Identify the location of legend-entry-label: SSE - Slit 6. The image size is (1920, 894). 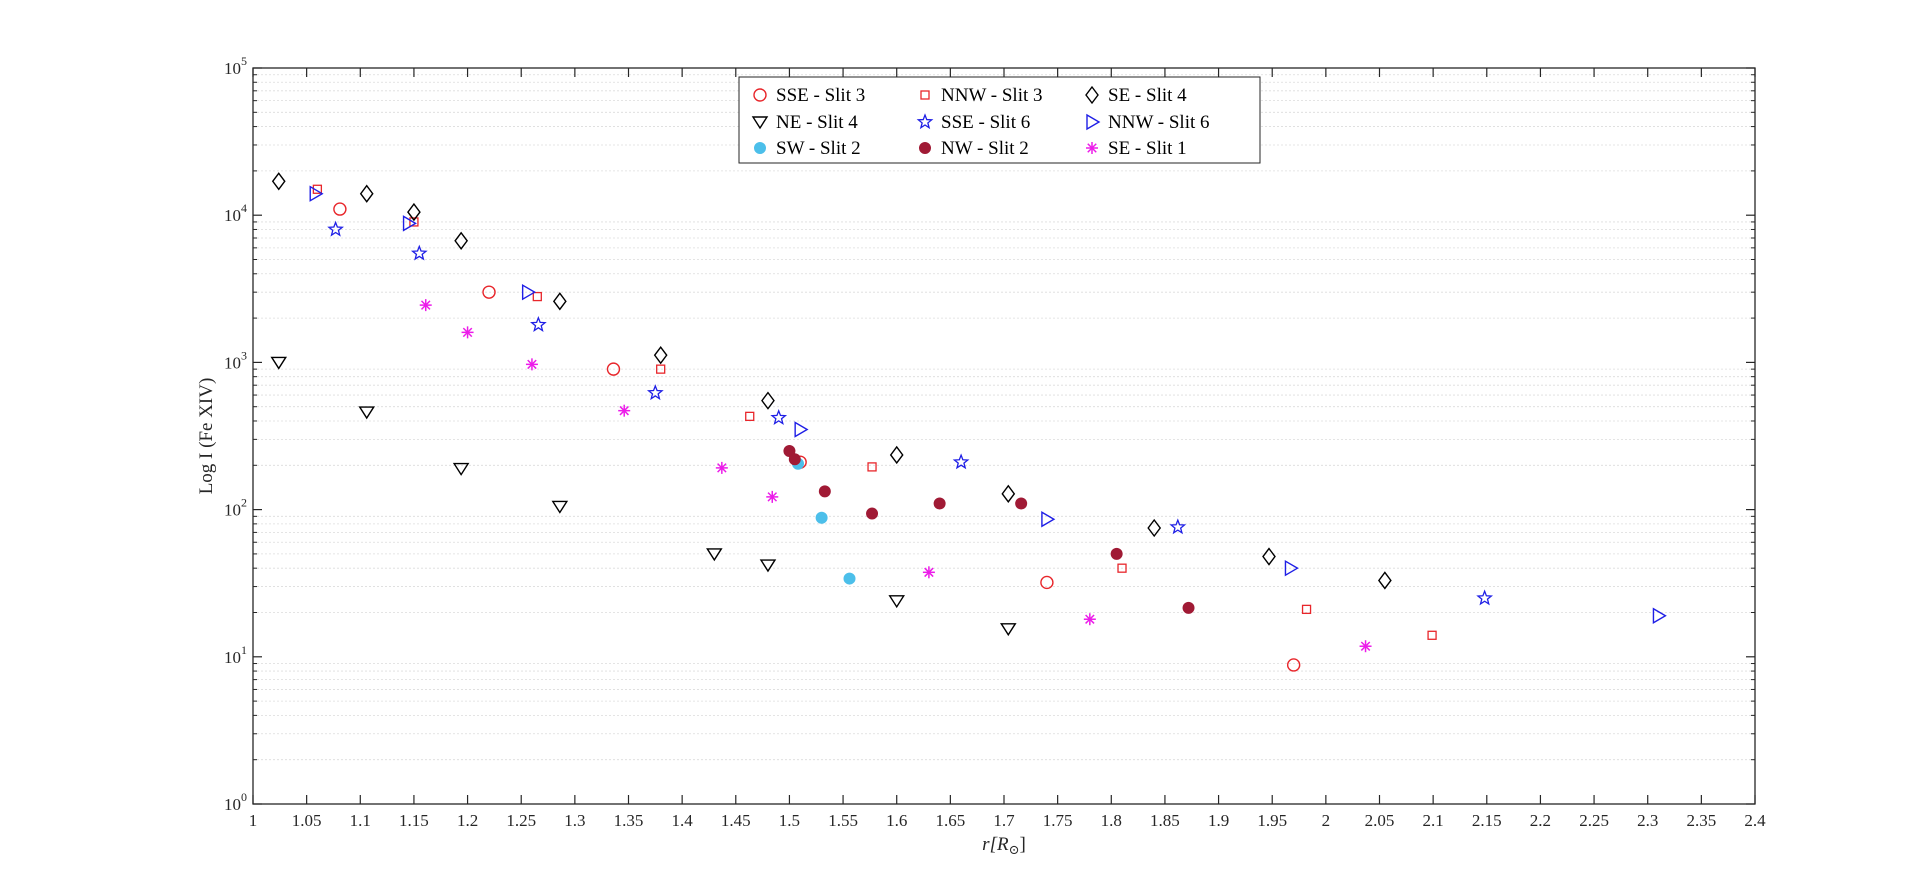
(985, 122).